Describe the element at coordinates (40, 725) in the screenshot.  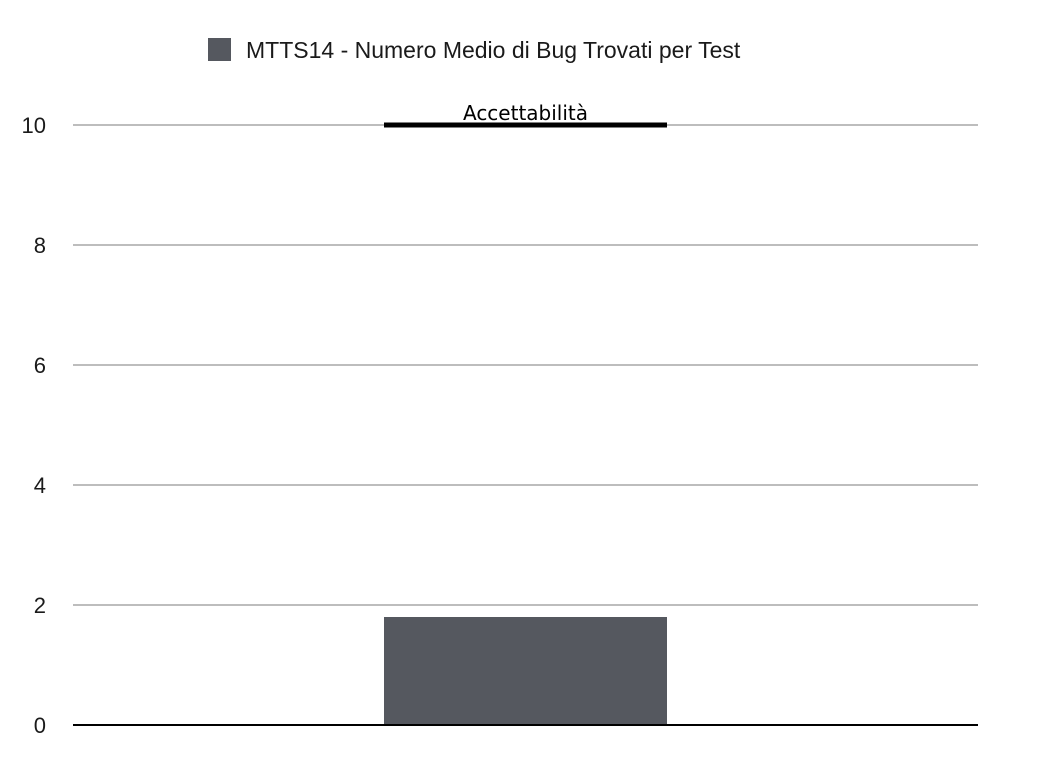
I see `y-tick-label: 0` at that location.